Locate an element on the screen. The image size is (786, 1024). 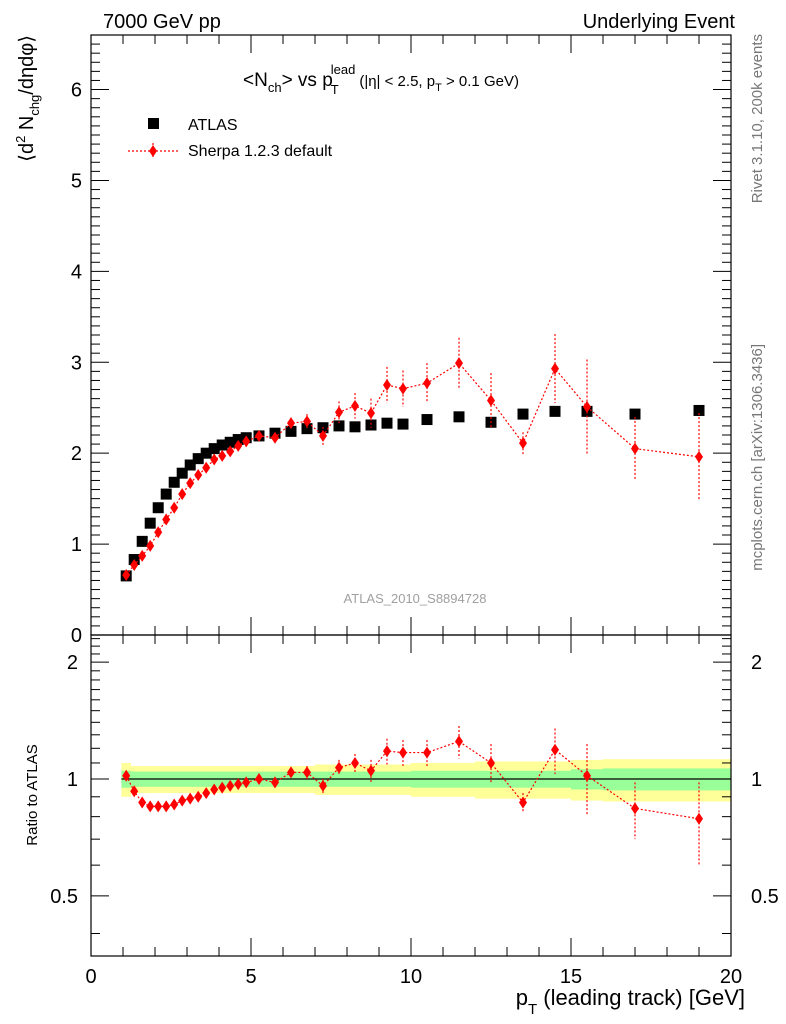
main-title: <Nch> vs pTlead(|η| < 2.5, pT > 0.1 GeV) is located at coordinates (381, 79).